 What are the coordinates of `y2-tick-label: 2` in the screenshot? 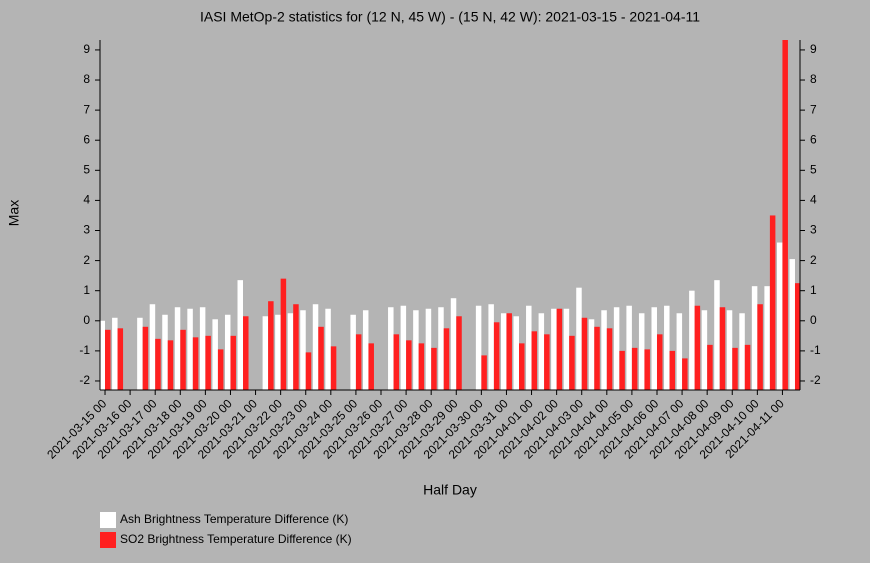 It's located at (813, 260).